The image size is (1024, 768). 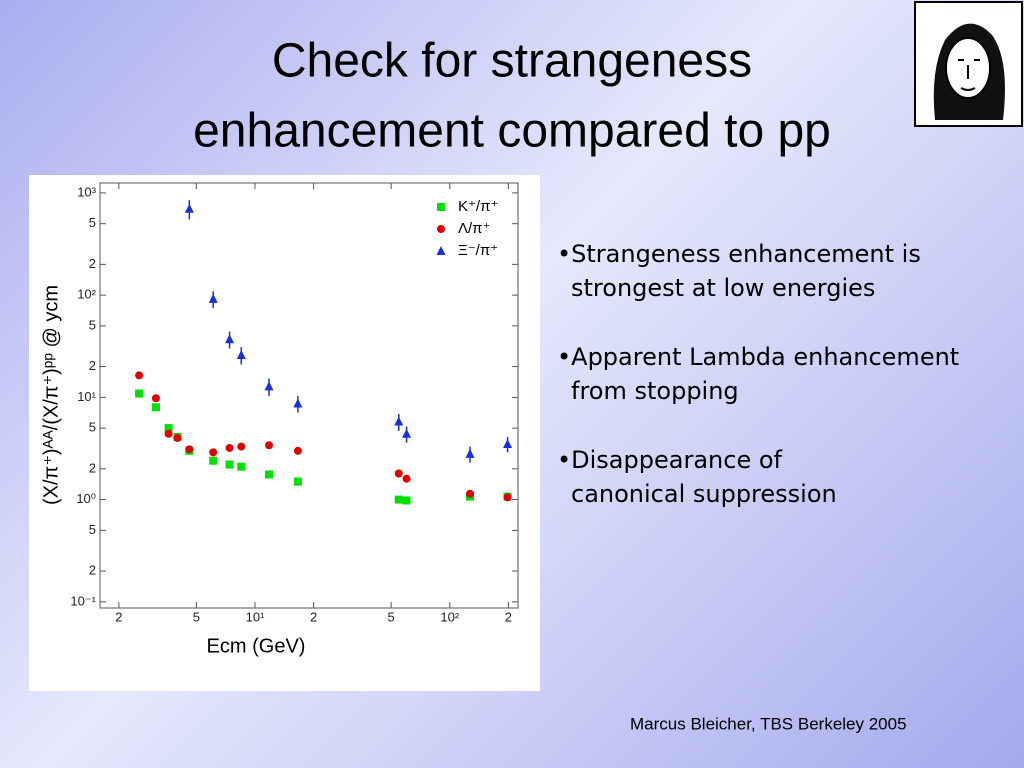 I want to click on bullet: •Disappearance of, so click(x=670, y=460).